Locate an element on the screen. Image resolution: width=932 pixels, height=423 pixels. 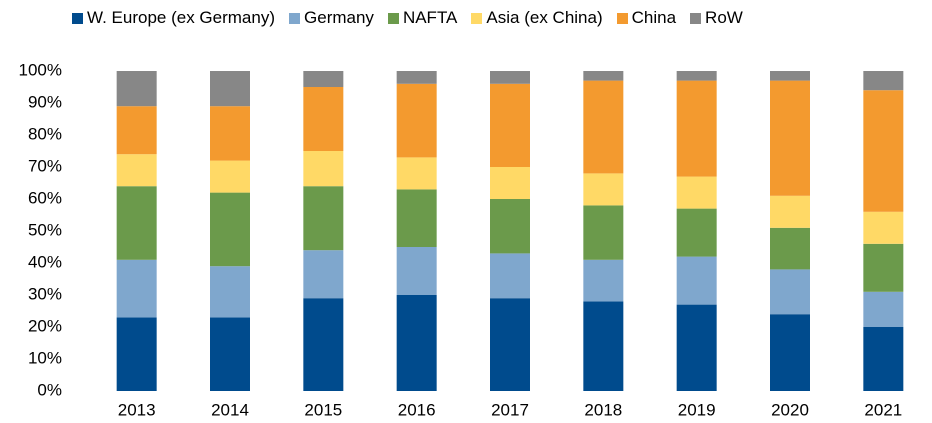
y-tick-label: 50% is located at coordinates (45, 229).